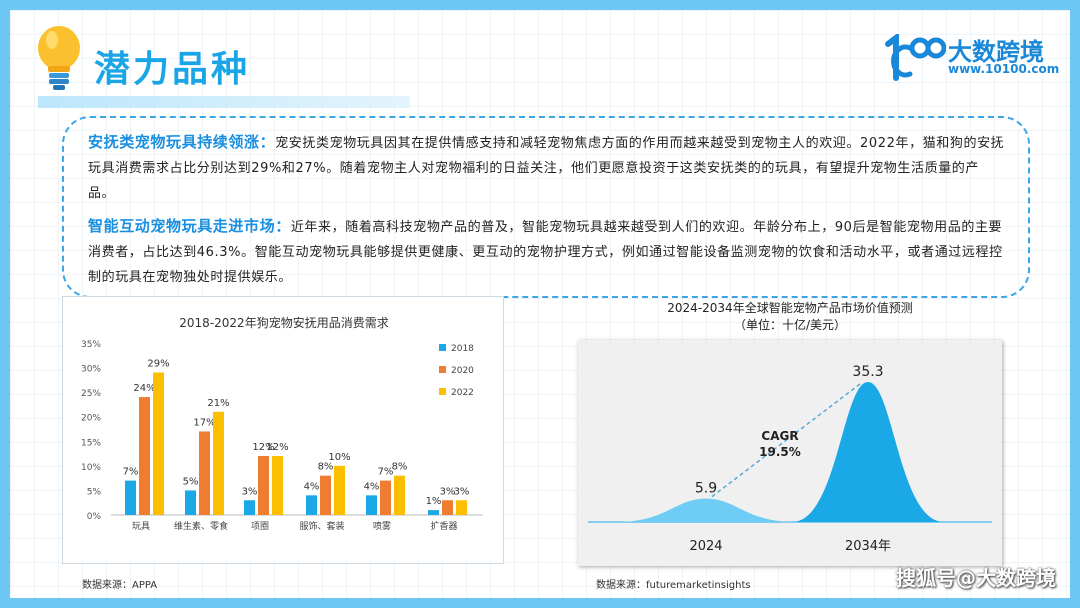 Image resolution: width=1080 pixels, height=608 pixels. What do you see at coordinates (976, 578) in the screenshot?
I see `watermark: 搜狐号@大数跨境` at bounding box center [976, 578].